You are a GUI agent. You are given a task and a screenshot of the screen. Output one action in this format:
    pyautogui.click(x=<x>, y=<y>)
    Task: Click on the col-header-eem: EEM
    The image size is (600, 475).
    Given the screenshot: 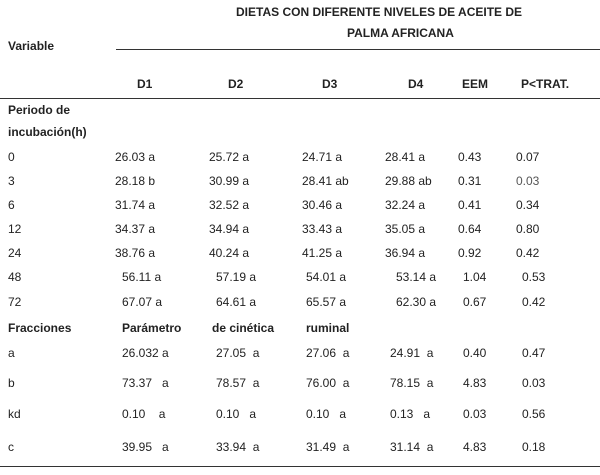 What is the action you would take?
    pyautogui.click(x=475, y=84)
    